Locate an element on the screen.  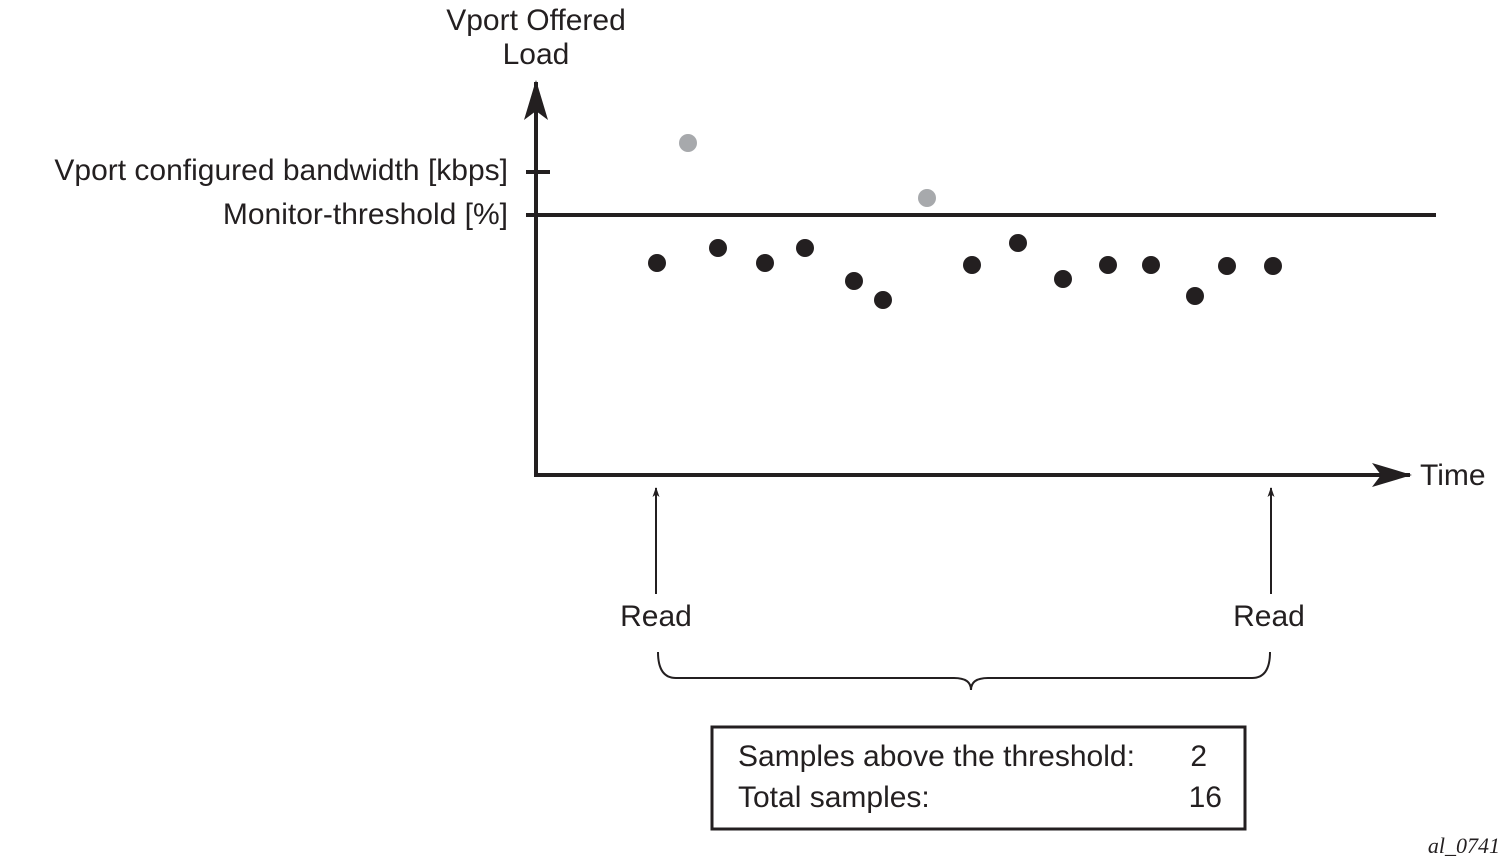
figure-id: al_0741 is located at coordinates (1464, 845).